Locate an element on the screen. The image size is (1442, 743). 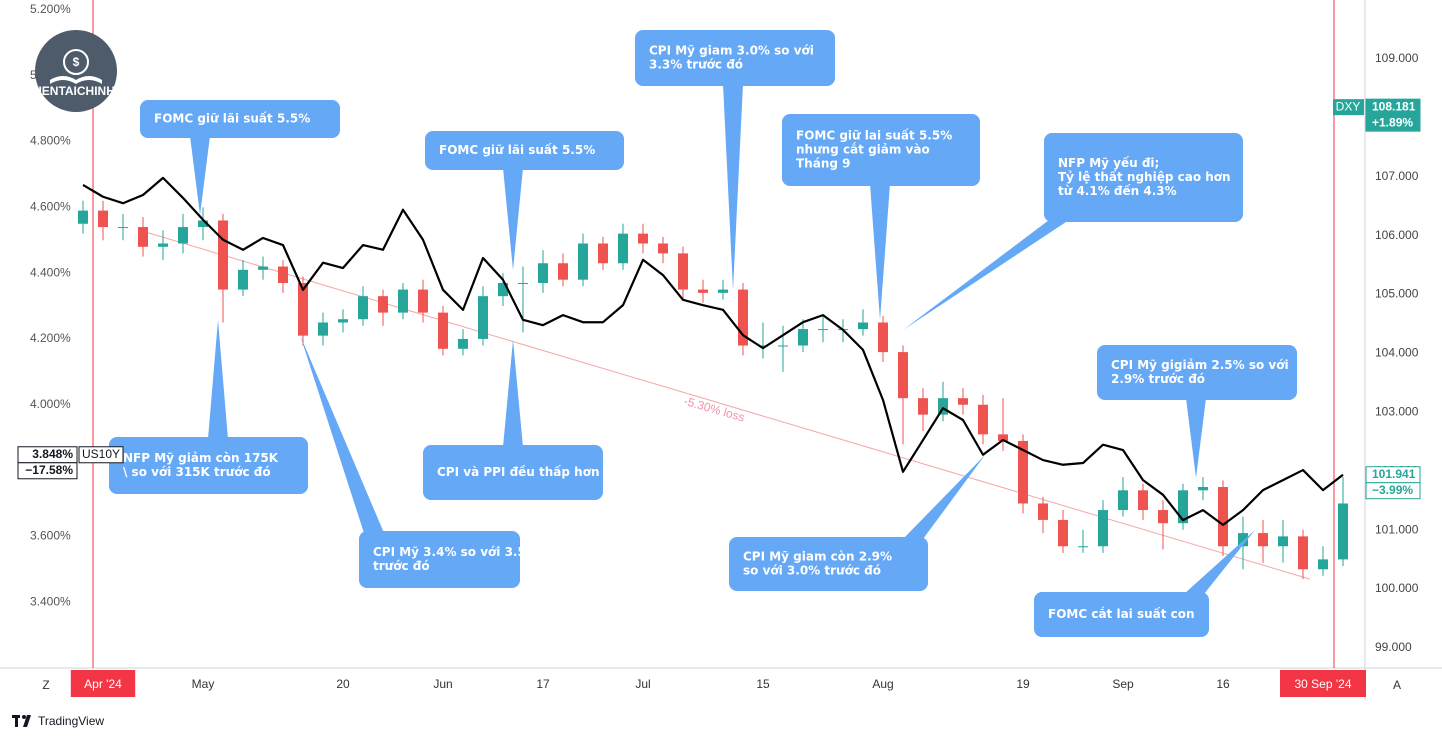
y-tick-label: 5.200% is located at coordinates (50, 9).